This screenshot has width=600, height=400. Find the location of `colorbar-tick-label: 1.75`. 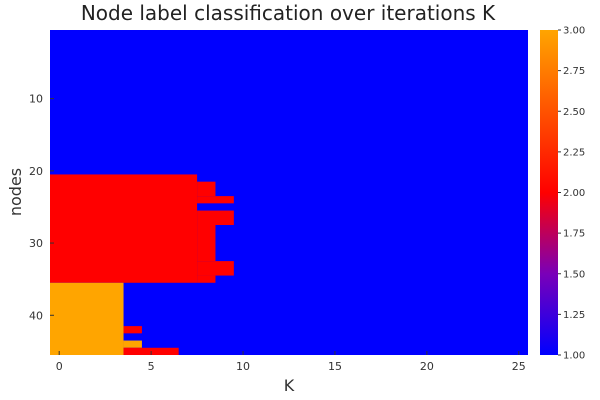

colorbar-tick-label: 1.75 is located at coordinates (574, 234).